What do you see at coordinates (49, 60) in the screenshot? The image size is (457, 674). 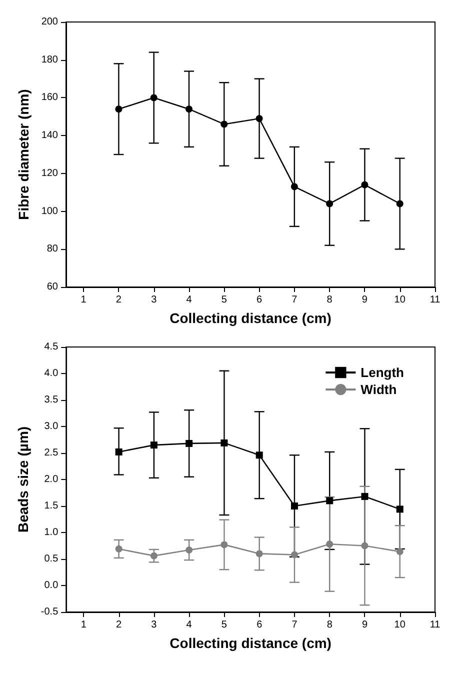 I see `y-tick-label: 180` at bounding box center [49, 60].